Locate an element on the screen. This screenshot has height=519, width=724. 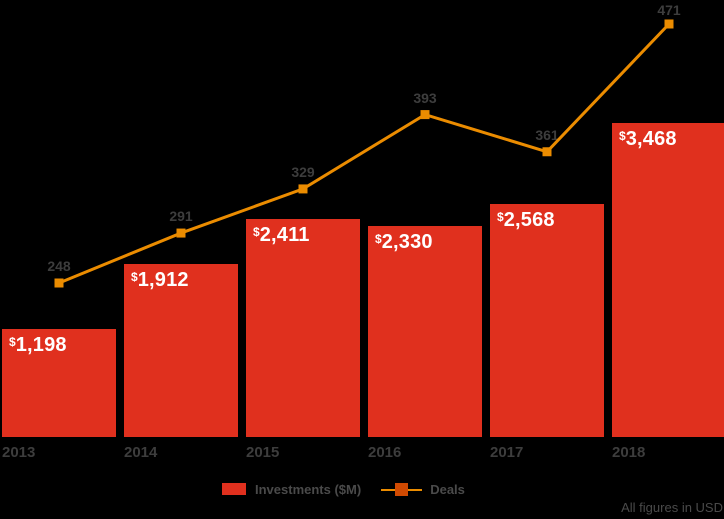
x-axis-label-2017: 2017 is located at coordinates (507, 452).